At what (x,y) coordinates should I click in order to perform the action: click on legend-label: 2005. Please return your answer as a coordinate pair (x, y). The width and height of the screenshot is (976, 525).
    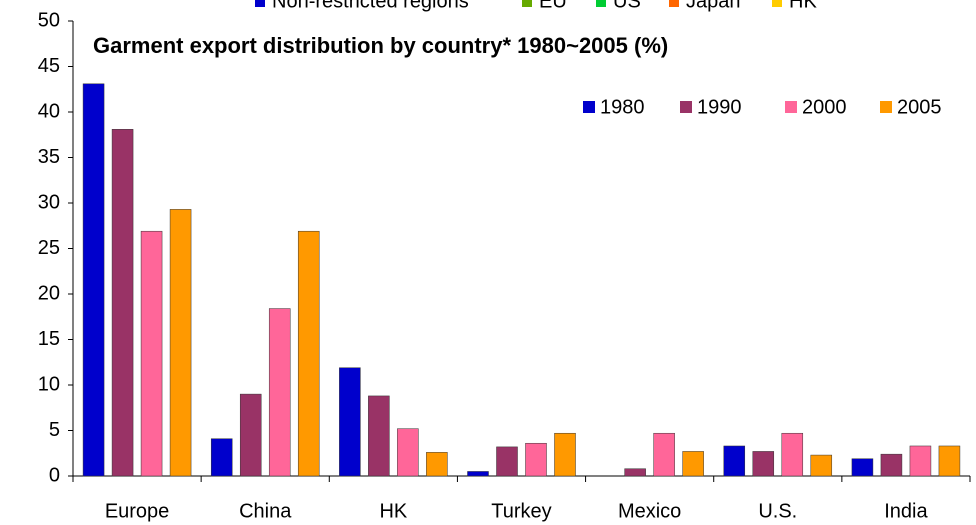
    Looking at the image, I should click on (919, 107).